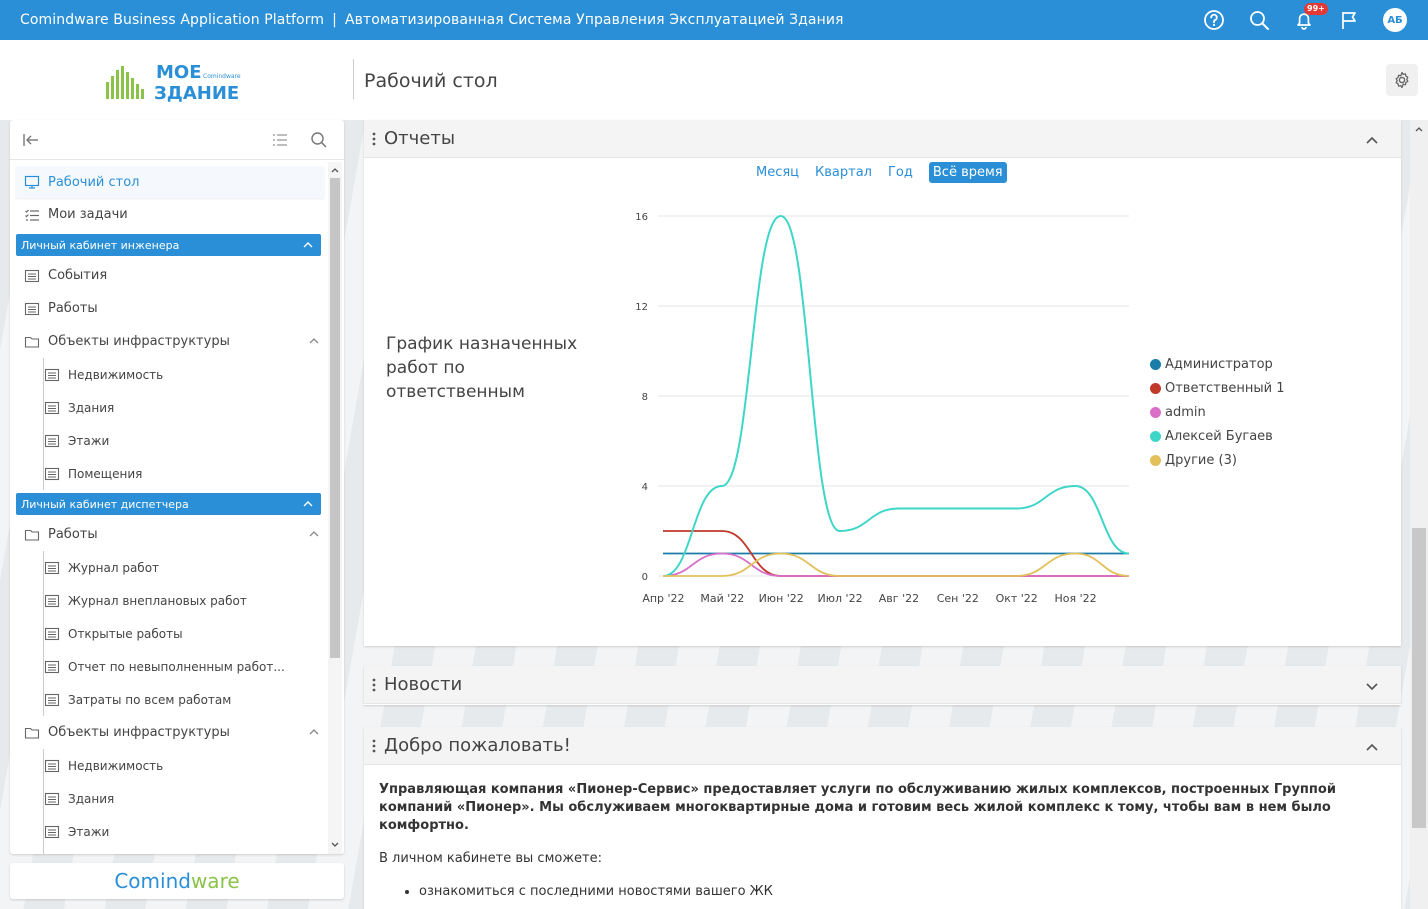 The image size is (1428, 909). Describe the element at coordinates (781, 598) in the screenshot. I see `x-tick-label: Июн '22` at that location.